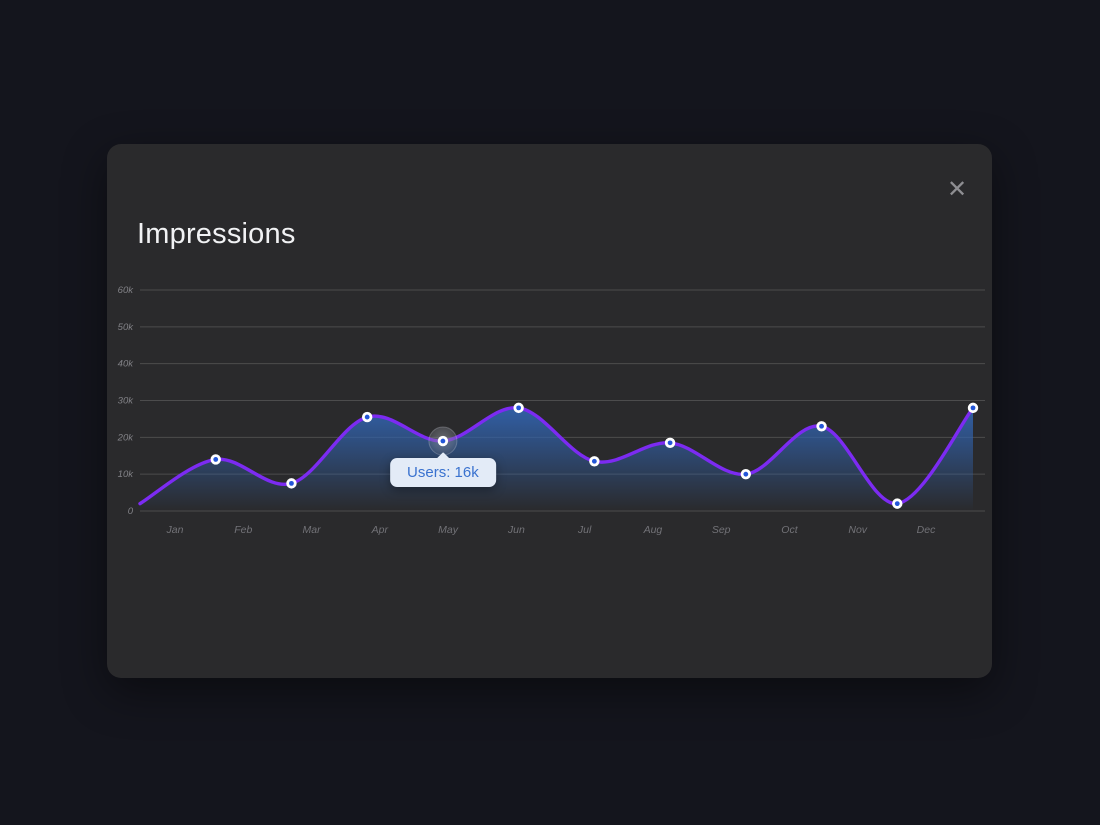  I want to click on y-axis-tick-label: 60k, so click(126, 290).